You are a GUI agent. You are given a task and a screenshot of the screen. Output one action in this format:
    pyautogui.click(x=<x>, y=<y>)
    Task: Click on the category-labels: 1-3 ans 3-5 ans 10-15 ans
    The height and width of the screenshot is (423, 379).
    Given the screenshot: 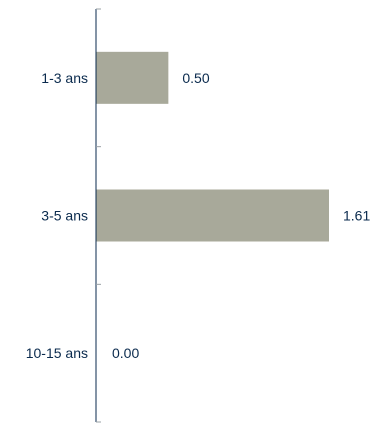 What is the action you would take?
    pyautogui.click(x=57, y=215)
    